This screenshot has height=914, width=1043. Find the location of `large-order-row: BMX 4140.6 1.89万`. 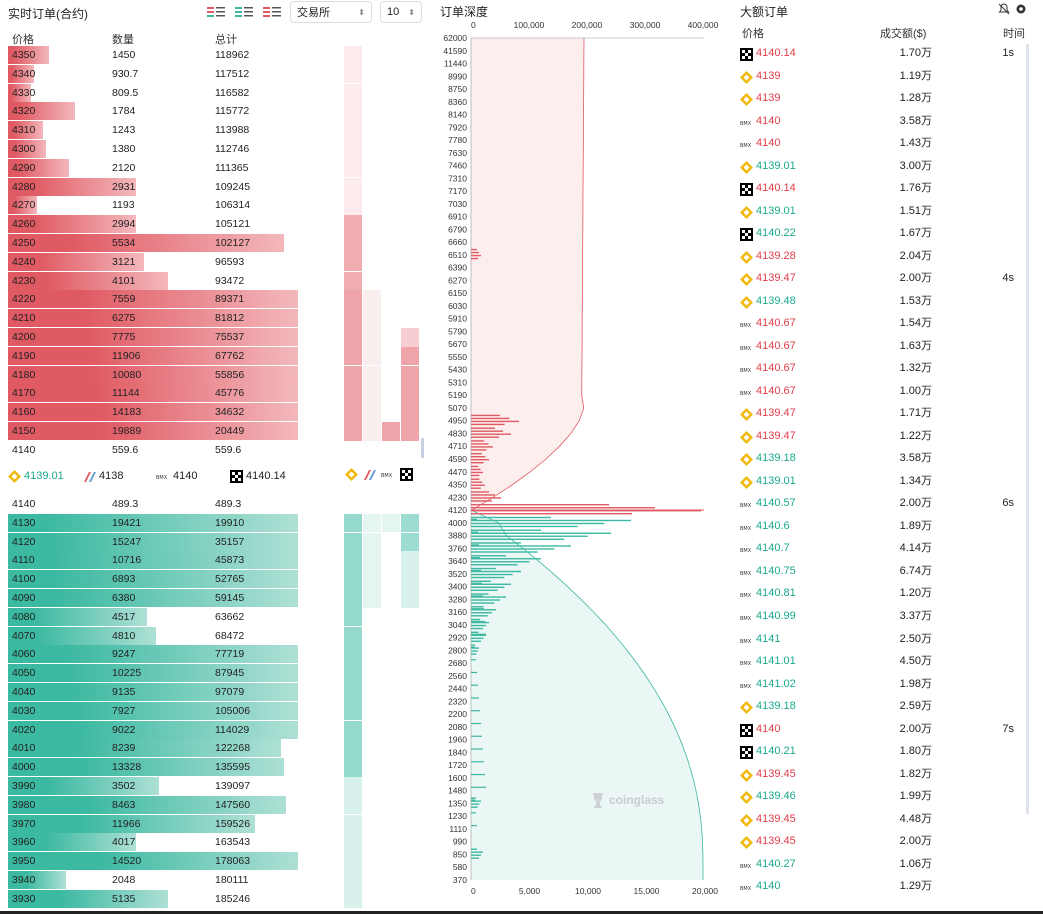

large-order-row: BMX 4140.6 1.89万 is located at coordinates (885, 526).